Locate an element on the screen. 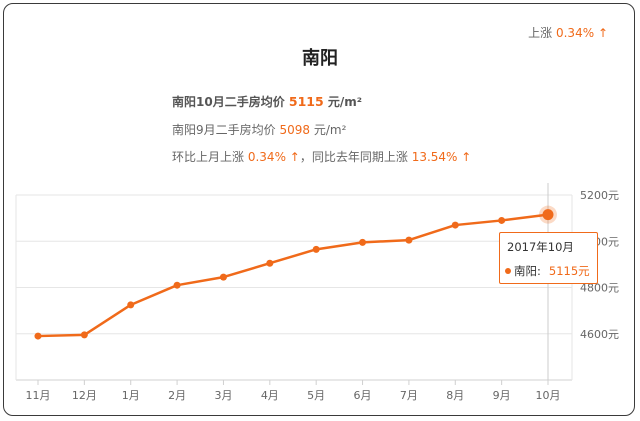 The image size is (640, 421). tooltip-title: 2017年10月 is located at coordinates (540, 247).